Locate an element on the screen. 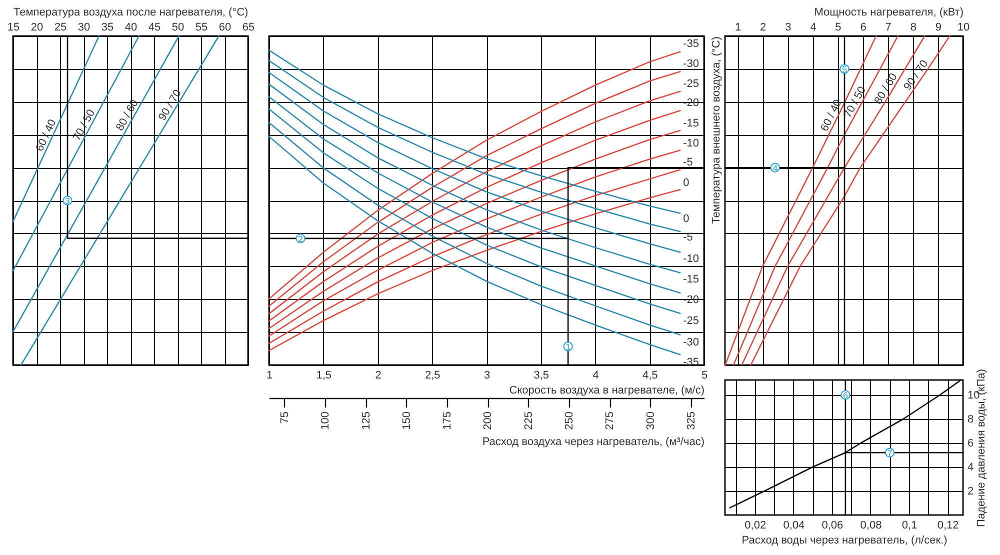 Image resolution: width=1000 pixels, height=555 pixels. x-tick-label: 65 is located at coordinates (248, 28).